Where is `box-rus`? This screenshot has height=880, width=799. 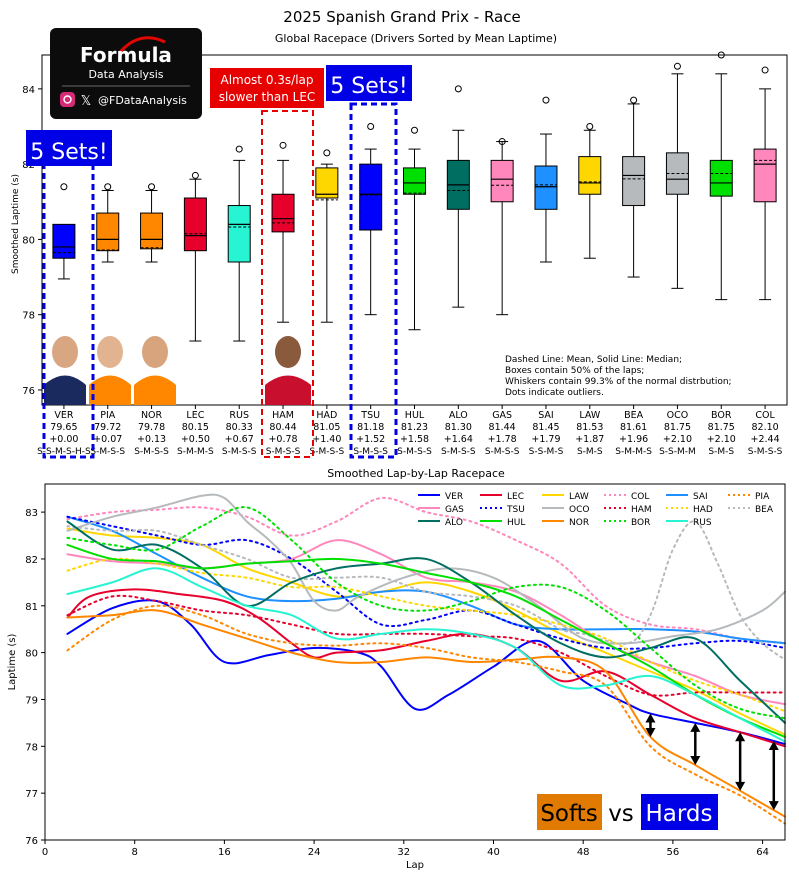
box-rus is located at coordinates (239, 243).